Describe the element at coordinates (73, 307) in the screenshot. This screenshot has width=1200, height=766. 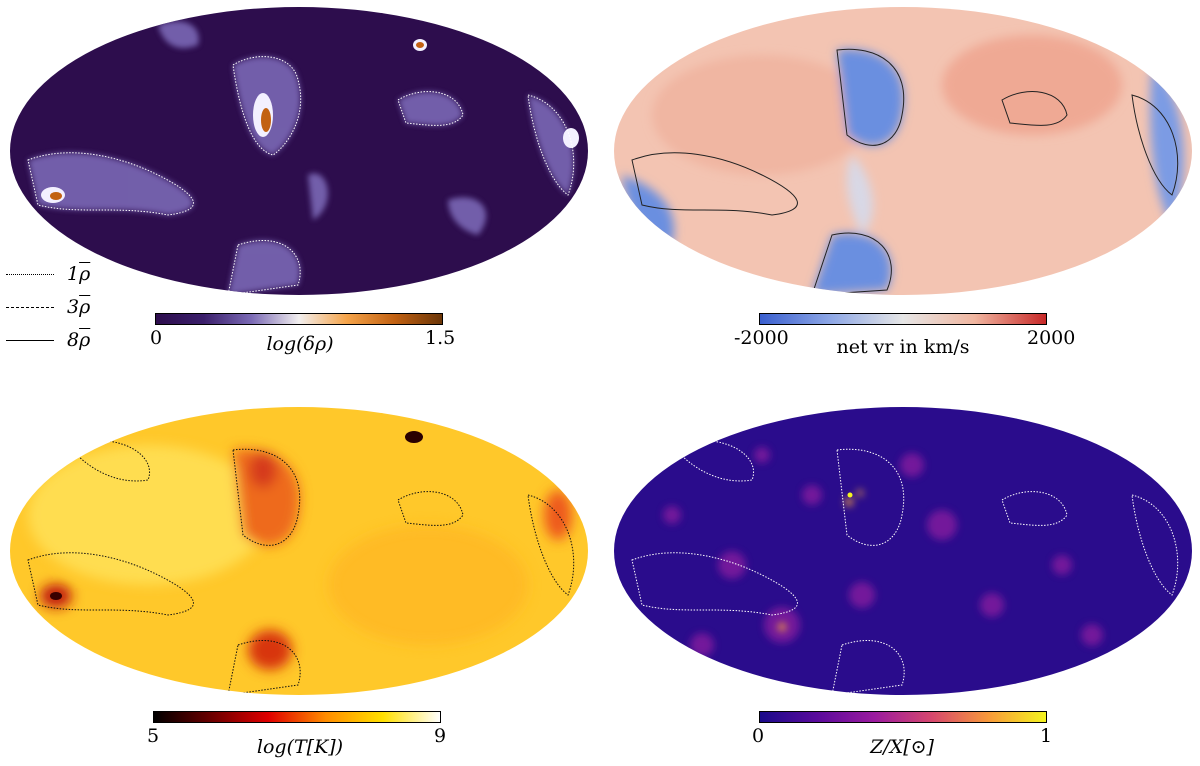
I see `legend-label: 3` at that location.